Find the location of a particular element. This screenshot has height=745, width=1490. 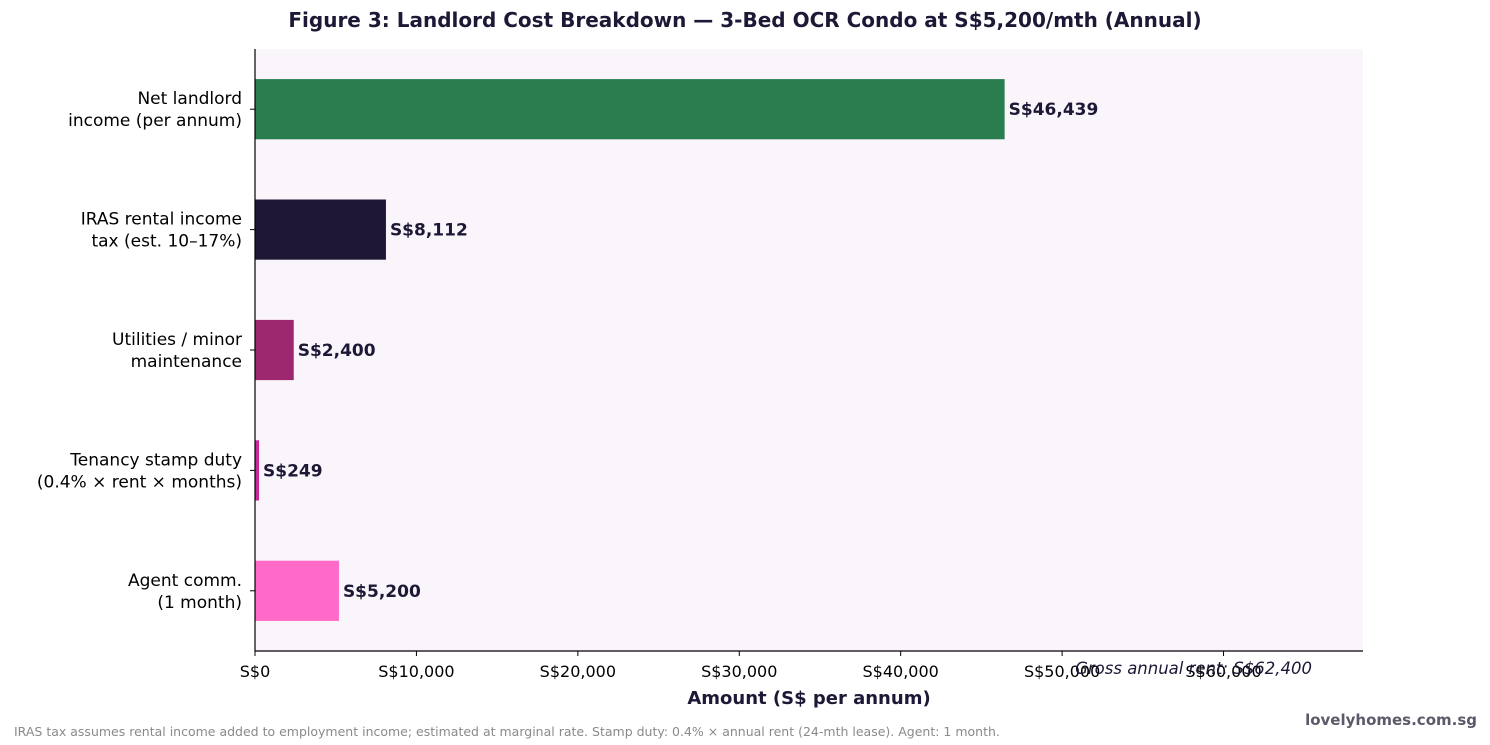

bar-value-label: S$8,112 is located at coordinates (429, 231).